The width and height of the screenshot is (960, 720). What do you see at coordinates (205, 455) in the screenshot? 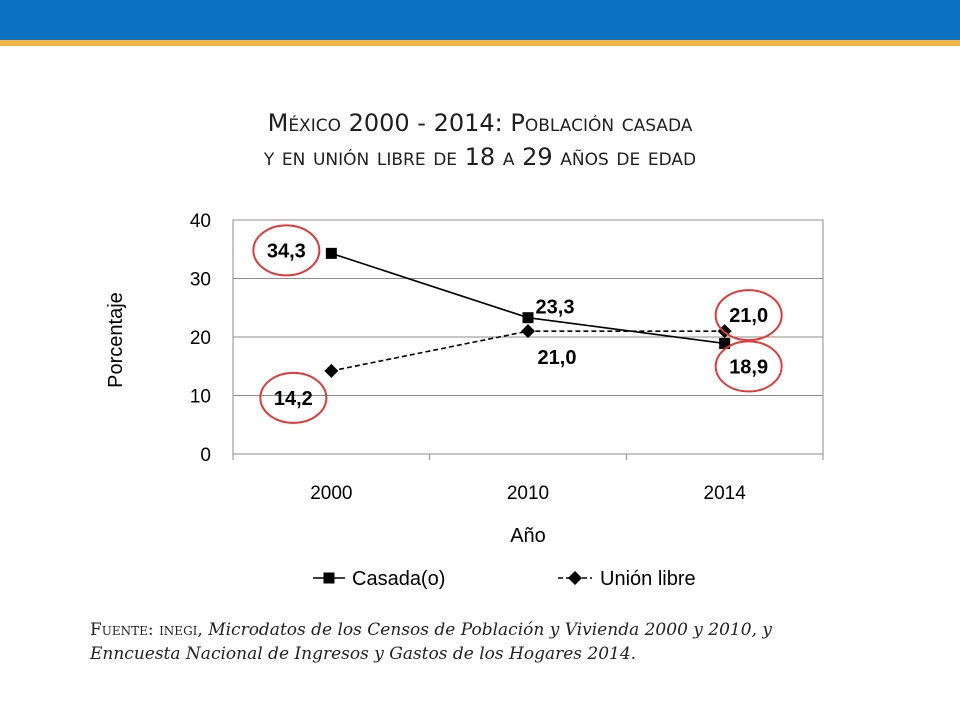
I see `y-tick-label: 0` at bounding box center [205, 455].